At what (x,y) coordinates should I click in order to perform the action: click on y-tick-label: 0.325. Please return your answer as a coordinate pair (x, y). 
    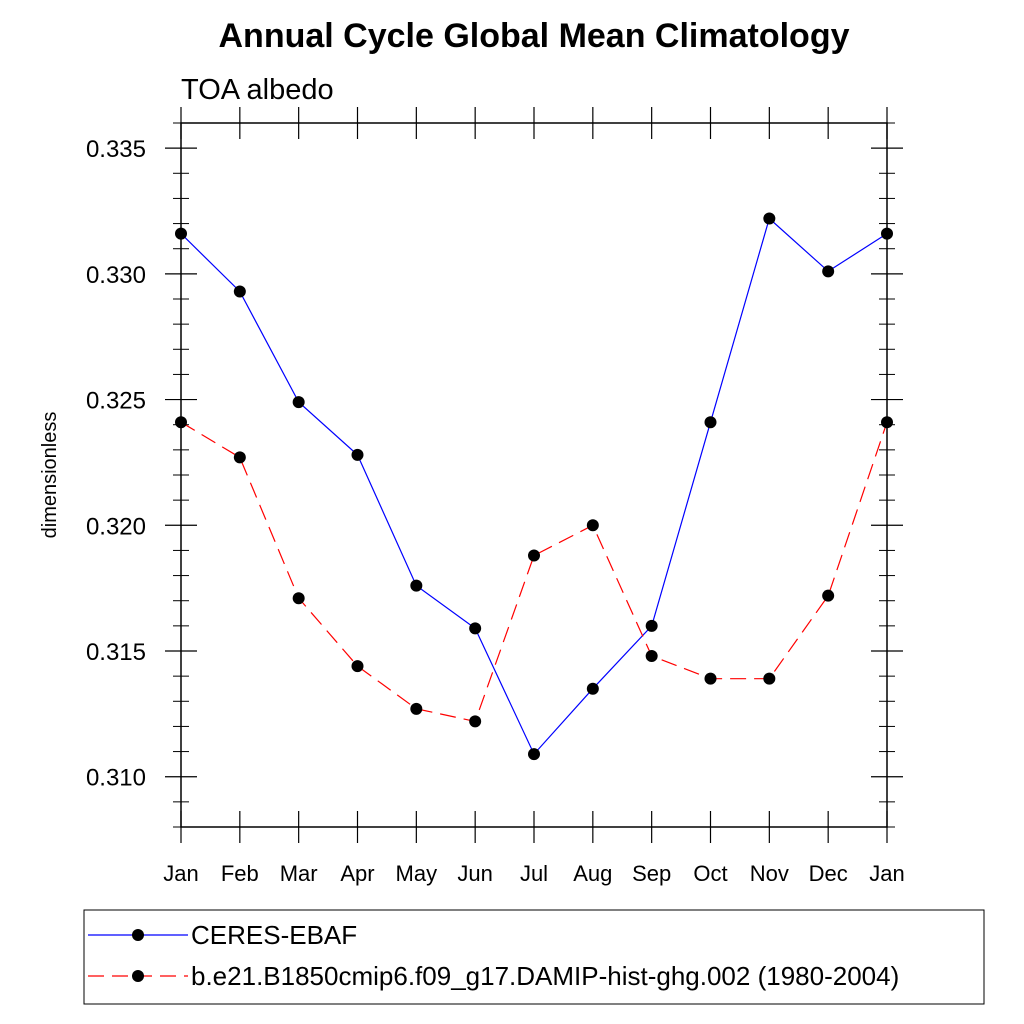
    Looking at the image, I should click on (116, 401).